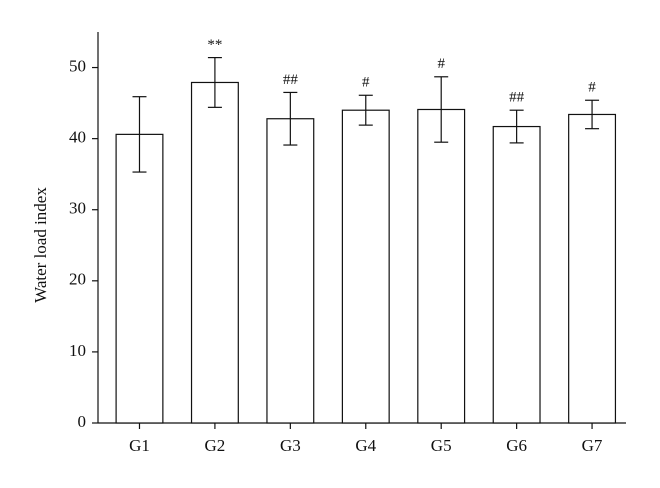  Describe the element at coordinates (215, 445) in the screenshot. I see `x-tick-label: G2` at that location.